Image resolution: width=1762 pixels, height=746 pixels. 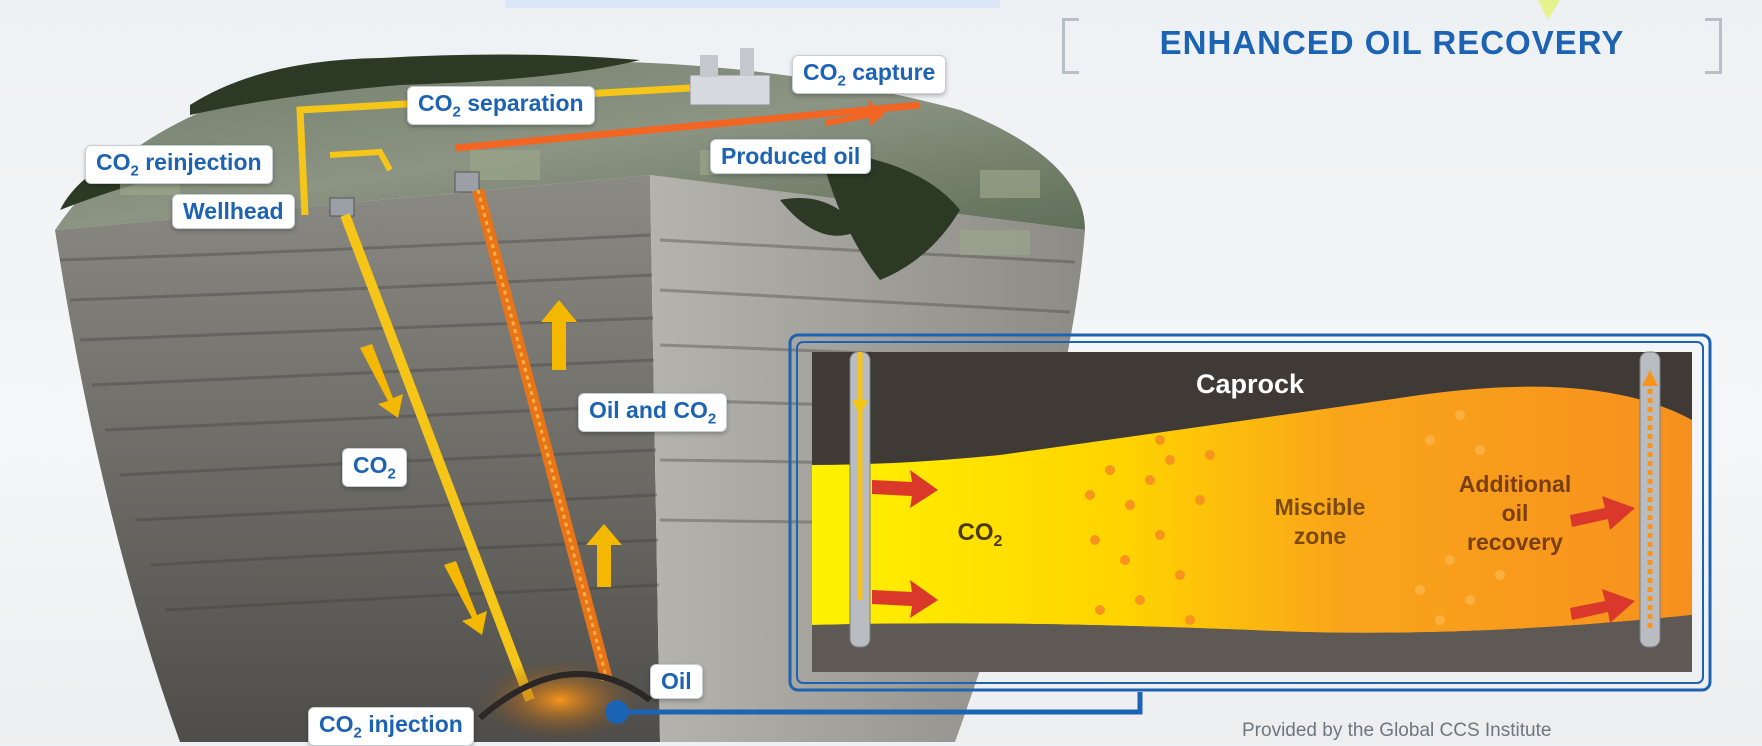 I want to click on injection-well, so click(x=437, y=457).